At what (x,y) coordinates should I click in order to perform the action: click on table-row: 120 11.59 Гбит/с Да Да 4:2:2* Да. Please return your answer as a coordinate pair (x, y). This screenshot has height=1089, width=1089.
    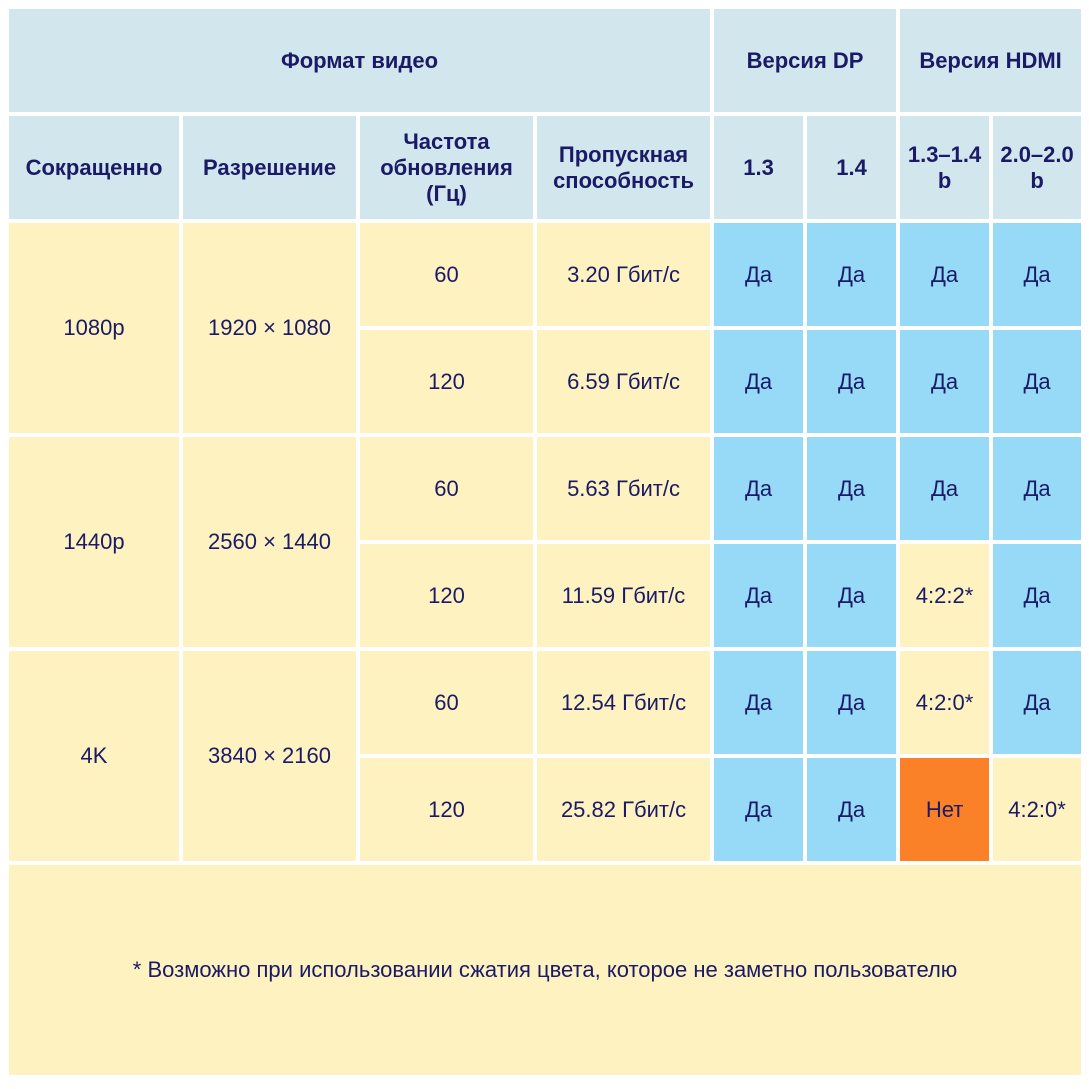
    Looking at the image, I should click on (545, 595).